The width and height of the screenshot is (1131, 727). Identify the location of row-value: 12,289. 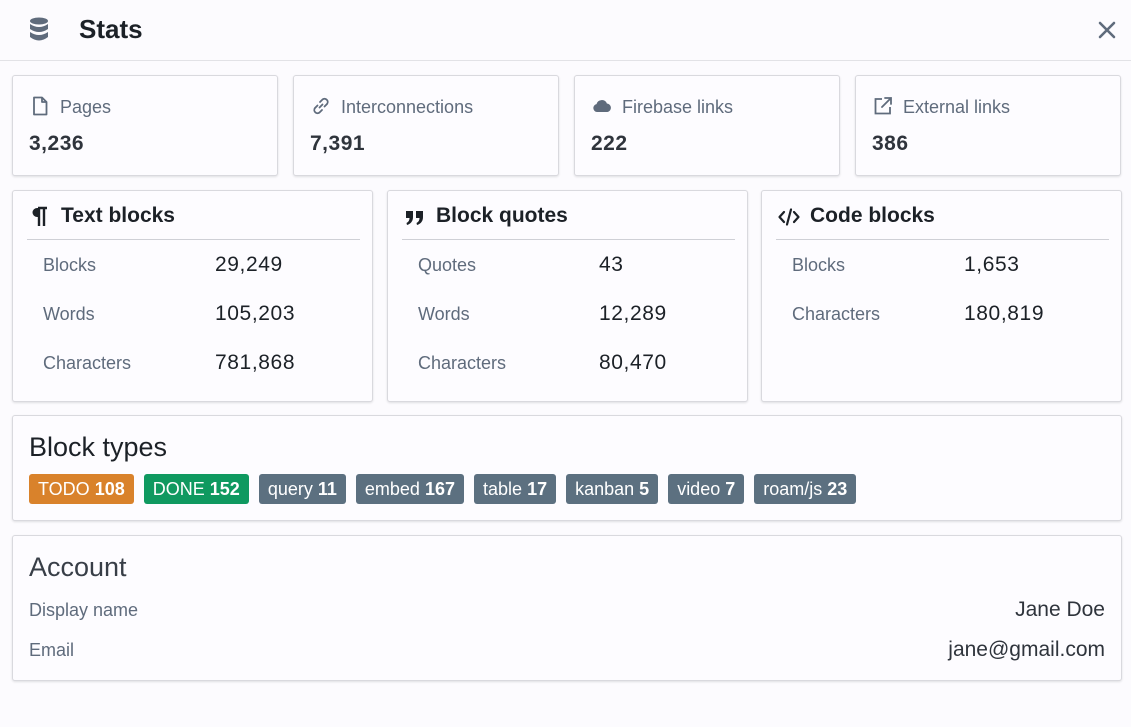
(633, 313).